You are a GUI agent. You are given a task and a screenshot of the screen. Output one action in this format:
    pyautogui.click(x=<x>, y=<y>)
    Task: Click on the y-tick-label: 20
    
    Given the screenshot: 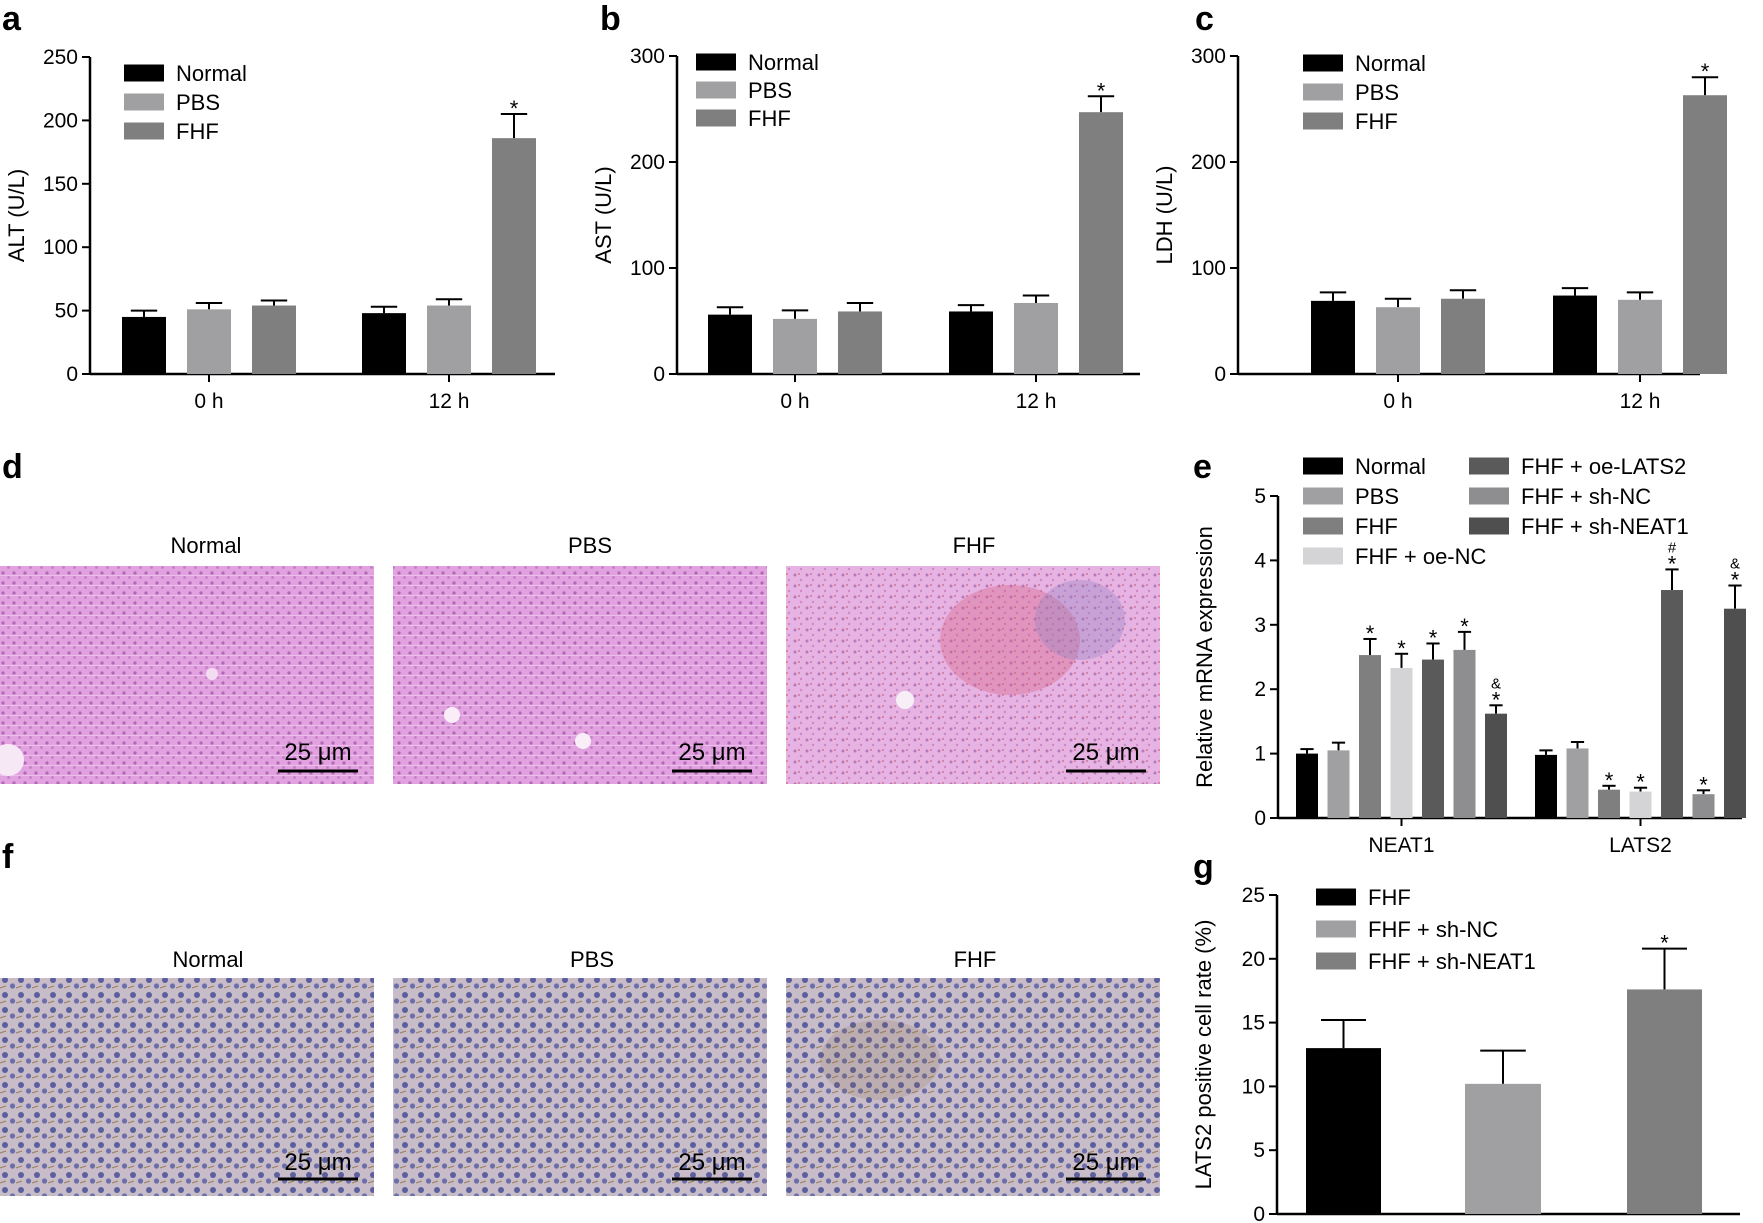 What is the action you would take?
    pyautogui.click(x=1253, y=959)
    